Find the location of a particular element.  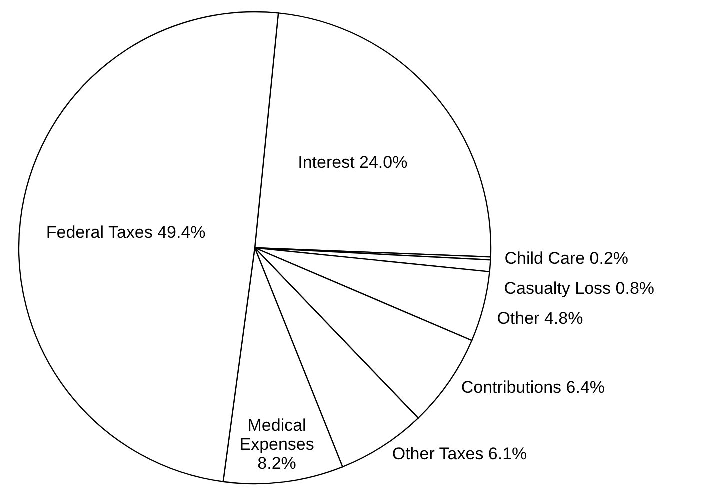

slice-label: Other 4.8% is located at coordinates (540, 318).